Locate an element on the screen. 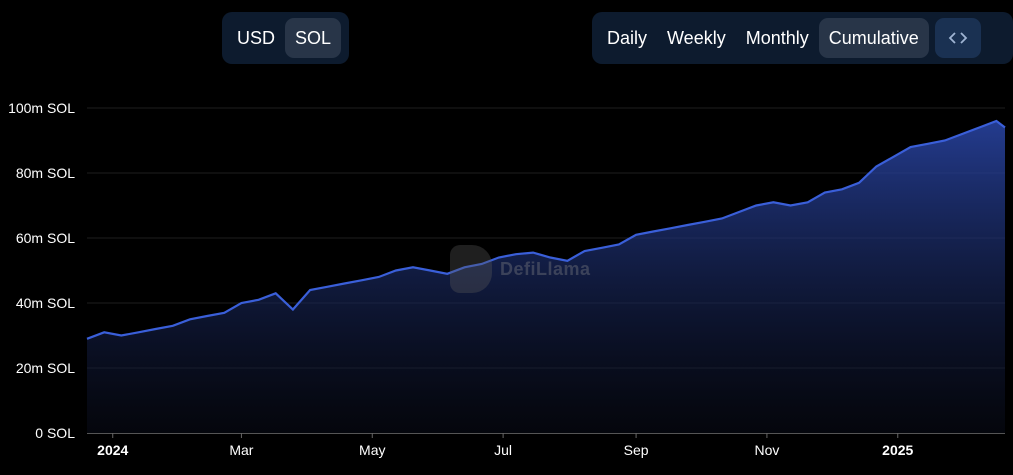  sol-button: SOL is located at coordinates (313, 38).